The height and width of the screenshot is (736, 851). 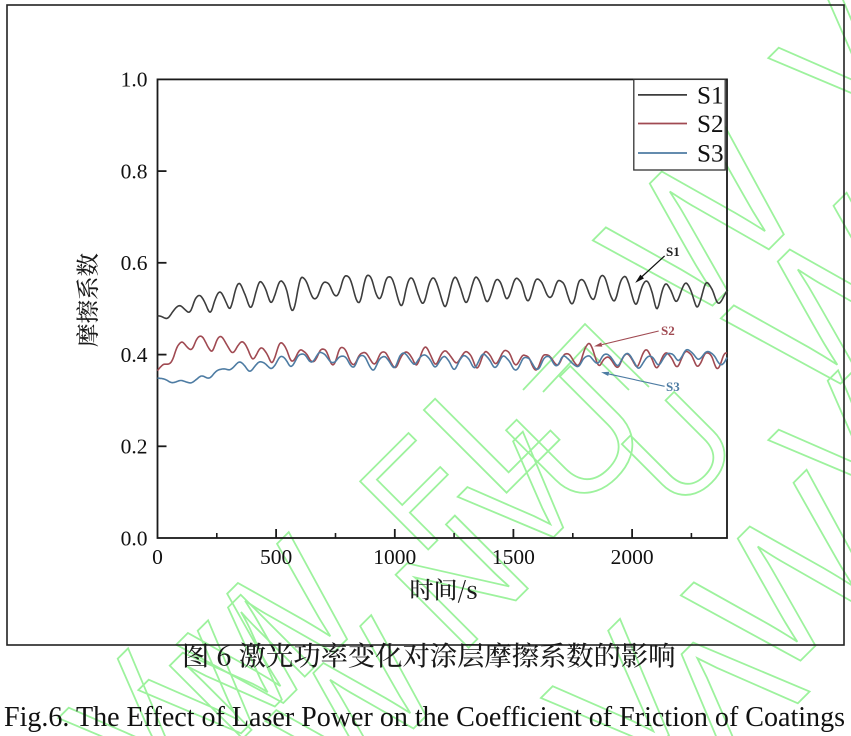 What do you see at coordinates (394, 557) in the screenshot?
I see `svg-text: 1000` at bounding box center [394, 557].